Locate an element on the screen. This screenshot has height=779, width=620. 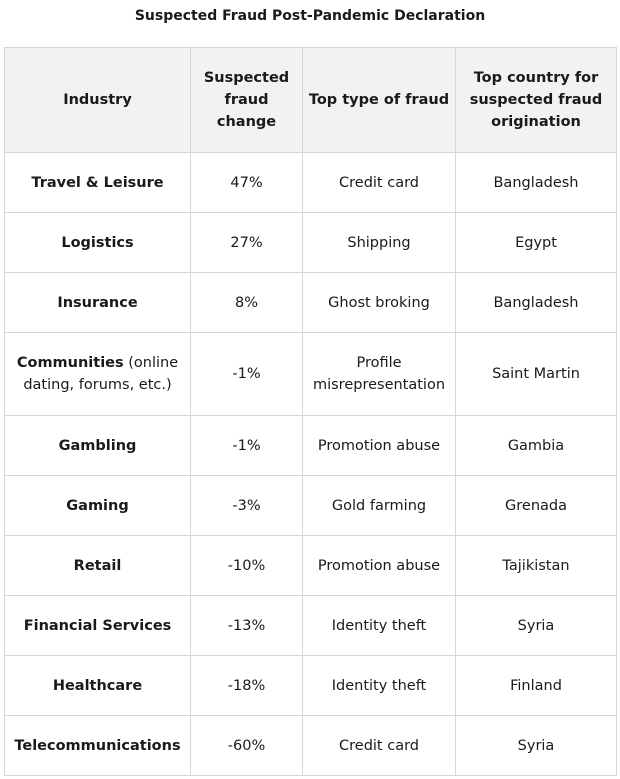
cell-fraud-change: -18% is located at coordinates (246, 685).